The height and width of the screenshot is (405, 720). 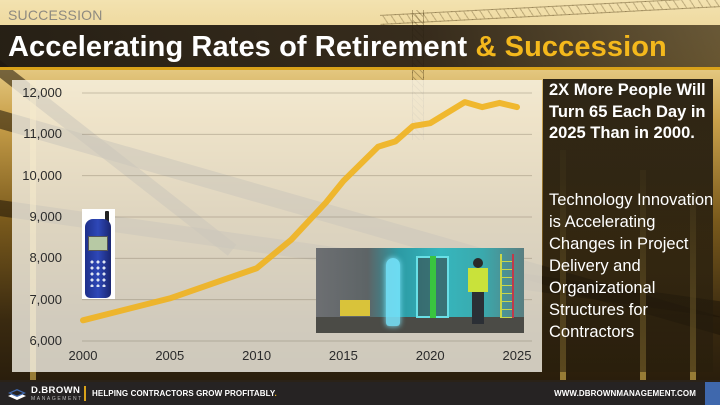 I want to click on tagline: HELPING CONTRACTORS GROW PROFITABLY., so click(x=184, y=393).